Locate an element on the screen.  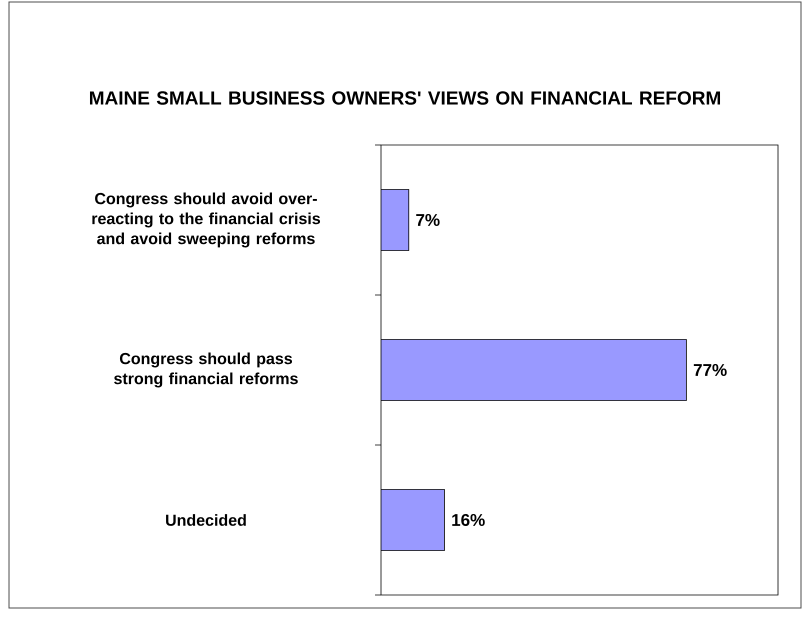
y-tick-label: Undecided is located at coordinates (206, 520).